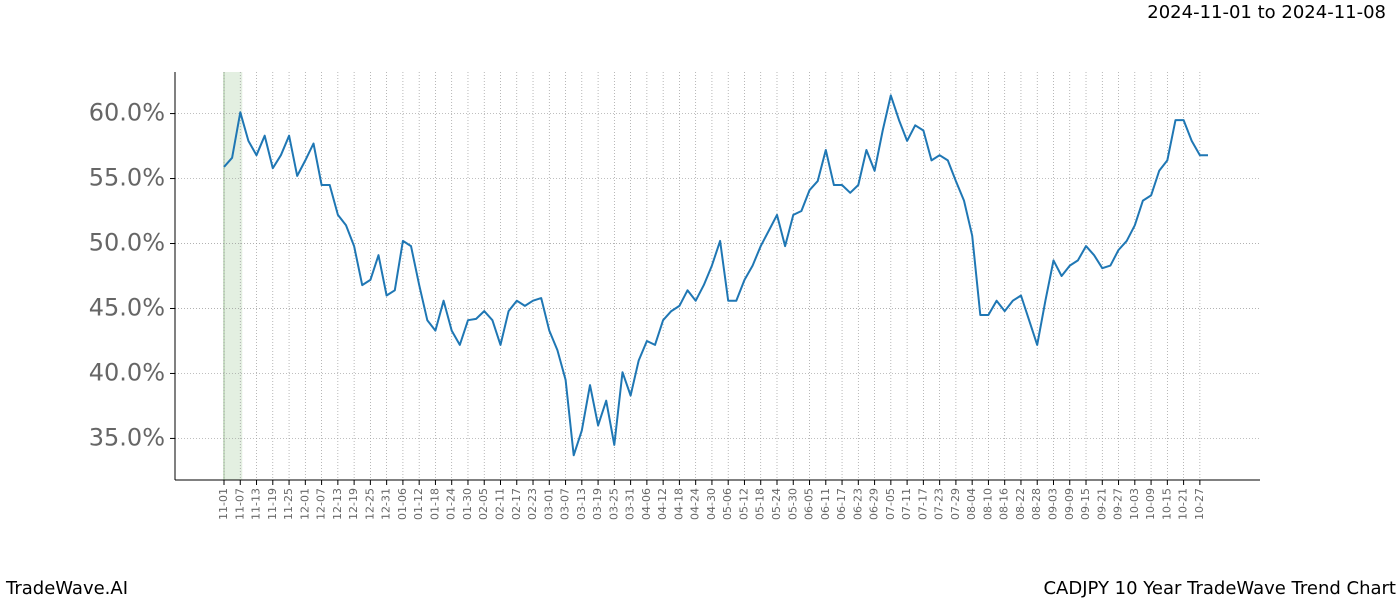  What do you see at coordinates (233, 276) in the screenshot?
I see `highlight-band` at bounding box center [233, 276].